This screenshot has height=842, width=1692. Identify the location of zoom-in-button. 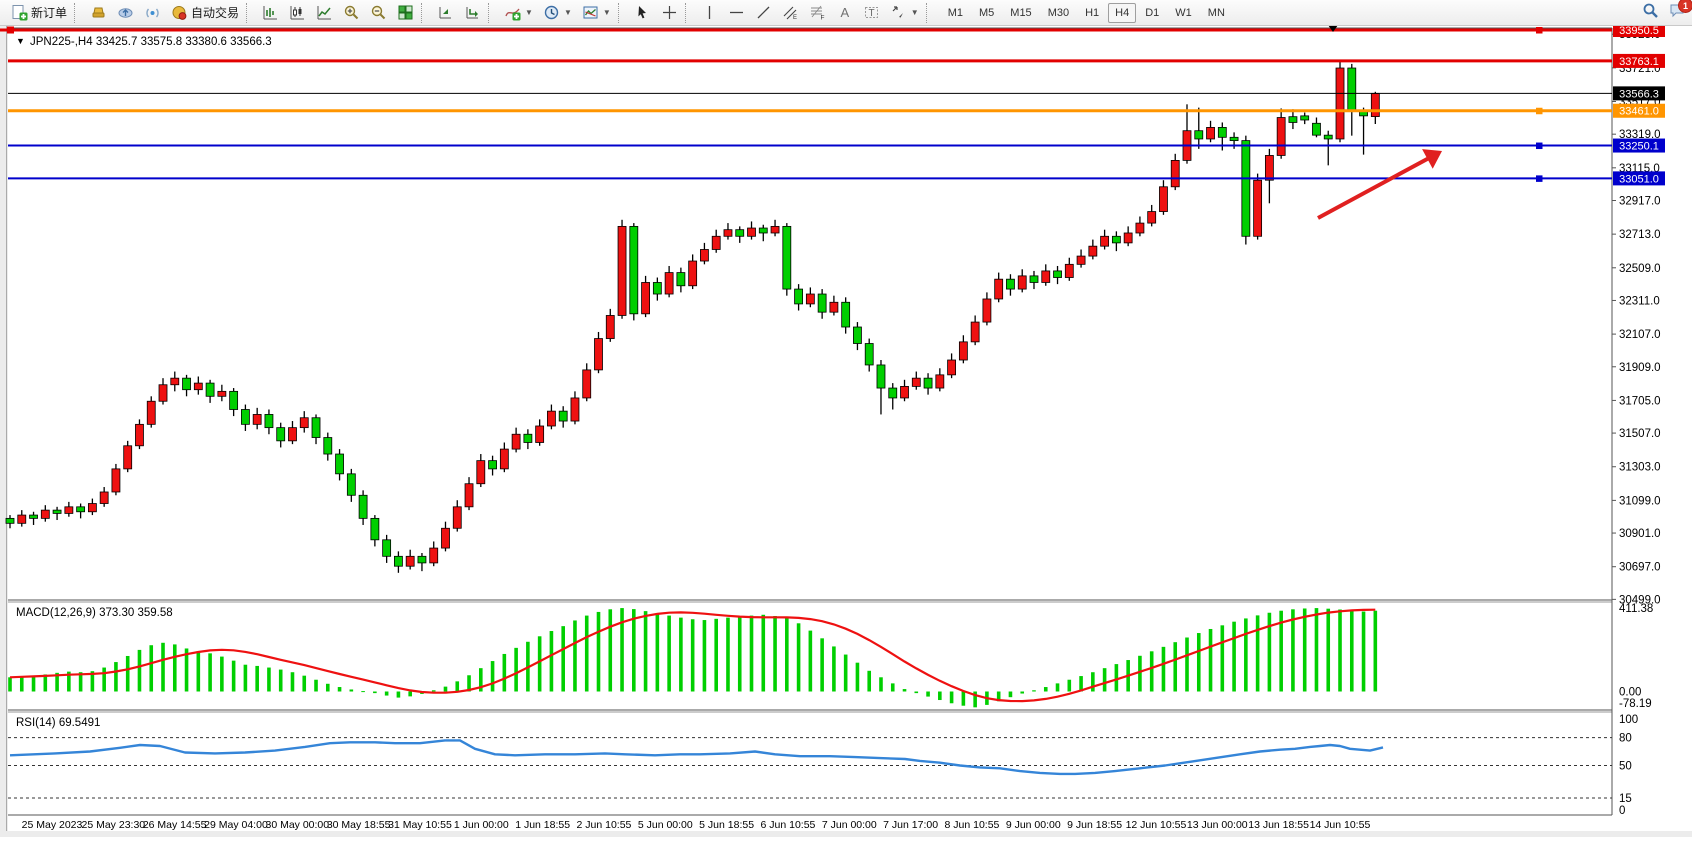
(351, 13).